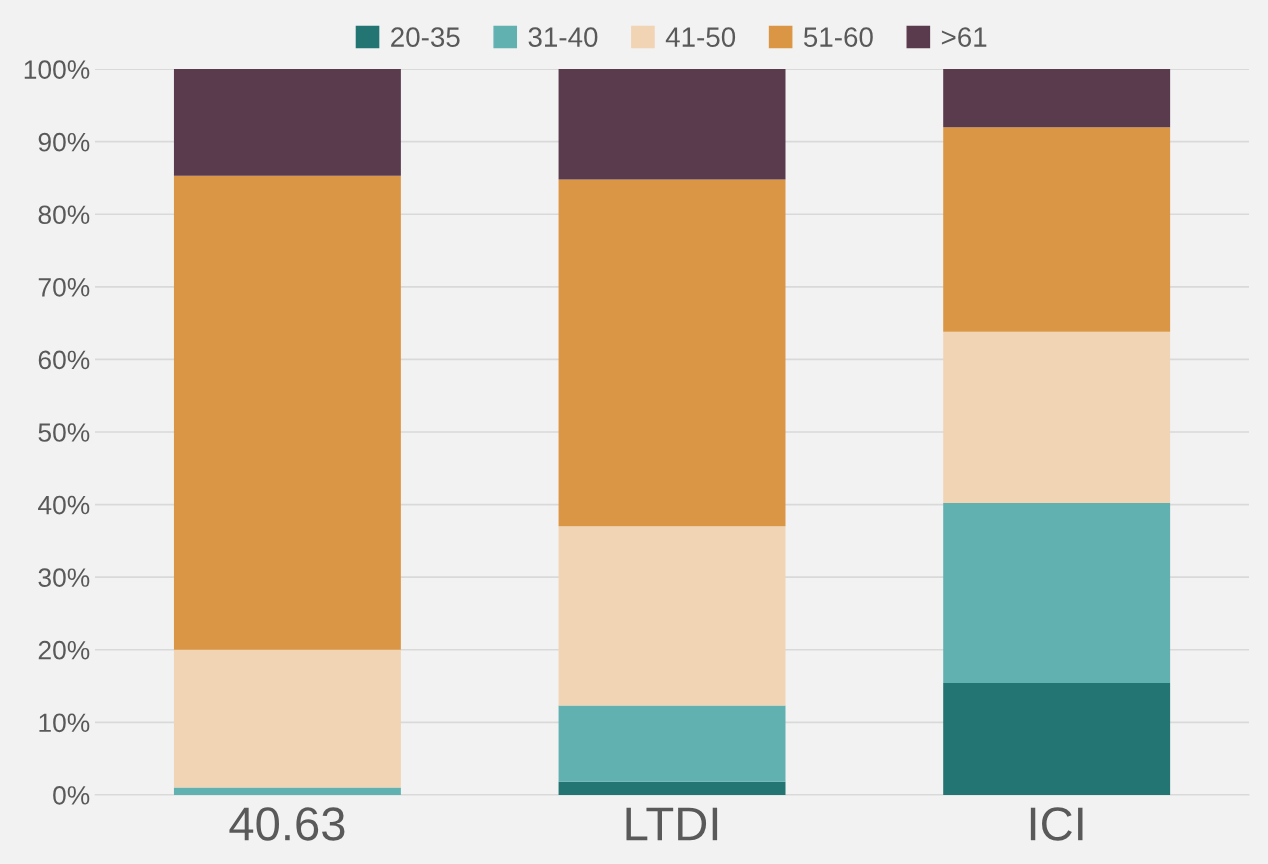  What do you see at coordinates (64, 360) in the screenshot?
I see `y-tick-label: 60%` at bounding box center [64, 360].